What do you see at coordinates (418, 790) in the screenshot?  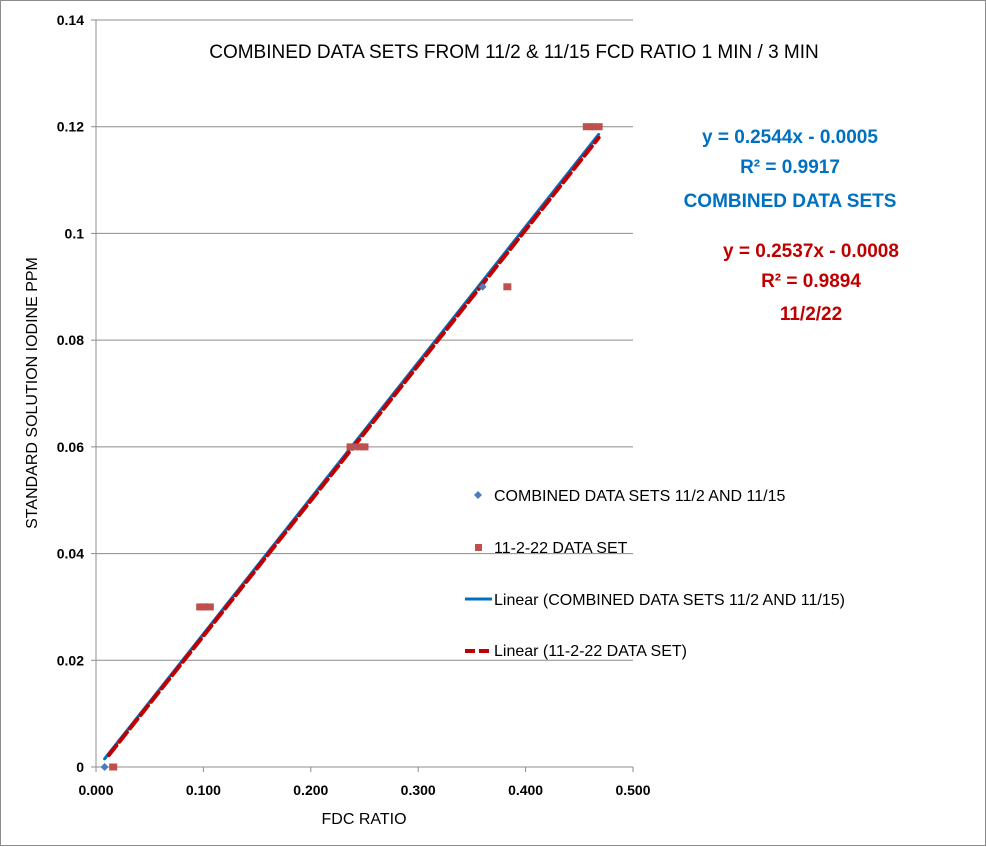 I see `x-tick-label: 0.300` at bounding box center [418, 790].